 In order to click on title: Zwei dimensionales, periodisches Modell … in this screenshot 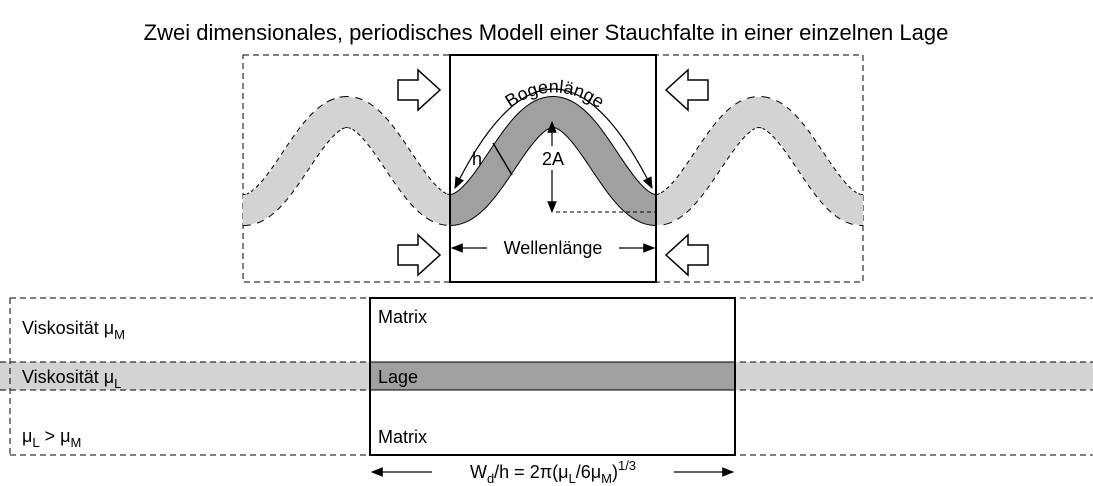, I will do `click(546, 32)`.